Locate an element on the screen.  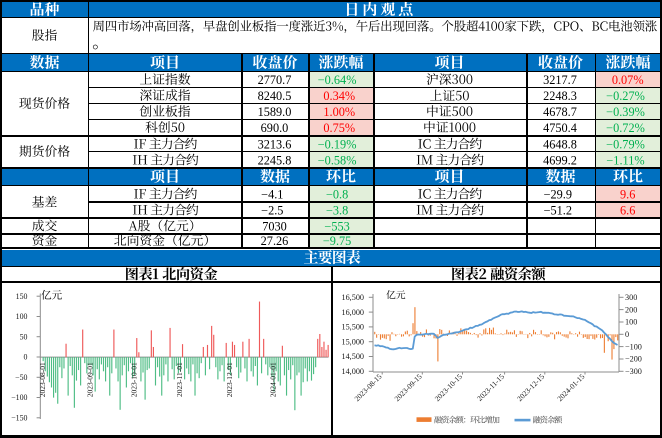
svg-text: −0.72% is located at coordinates (625, 128).